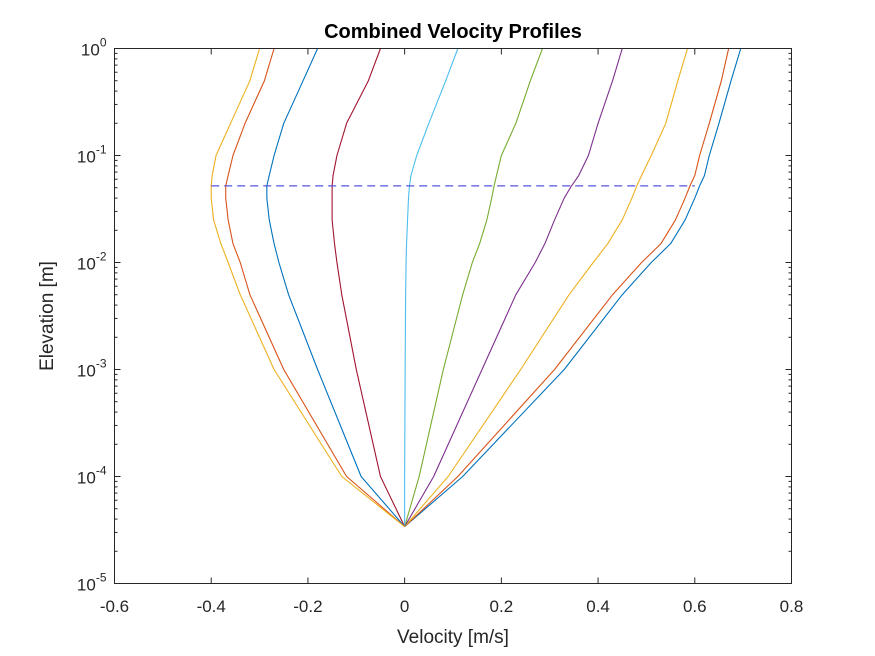 The image size is (875, 656). Describe the element at coordinates (92, 476) in the screenshot. I see `y-tick-label: 10⁻⁴` at that location.